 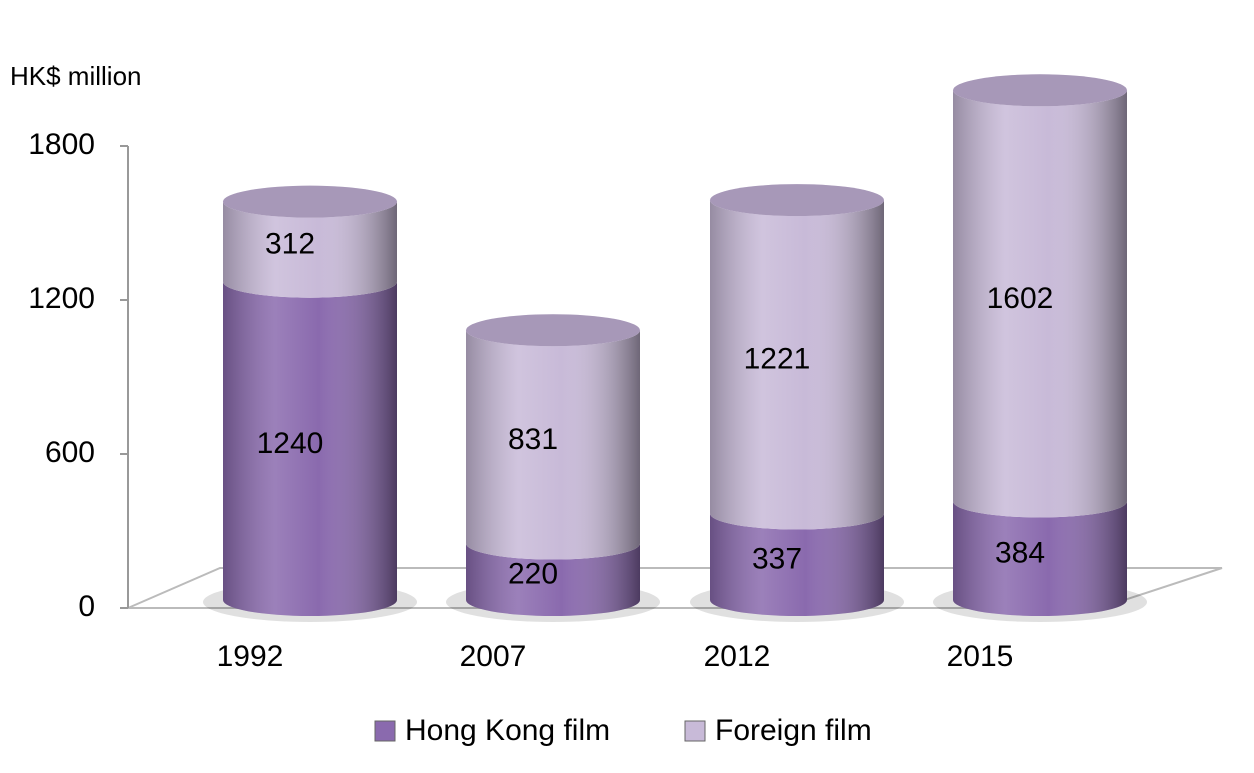 I want to click on y-tick-label: 0, so click(x=86, y=606).